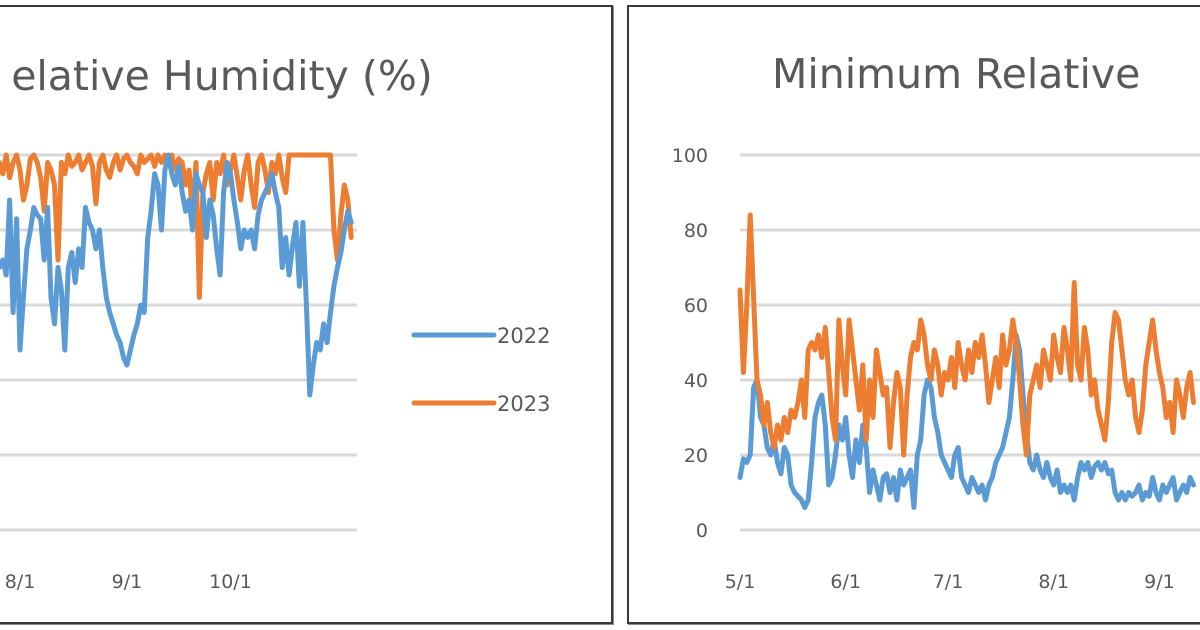  I want to click on x-axis-tick-labels: 5/1 6/1 7/1 8/1 9/1, so click(950, 582).